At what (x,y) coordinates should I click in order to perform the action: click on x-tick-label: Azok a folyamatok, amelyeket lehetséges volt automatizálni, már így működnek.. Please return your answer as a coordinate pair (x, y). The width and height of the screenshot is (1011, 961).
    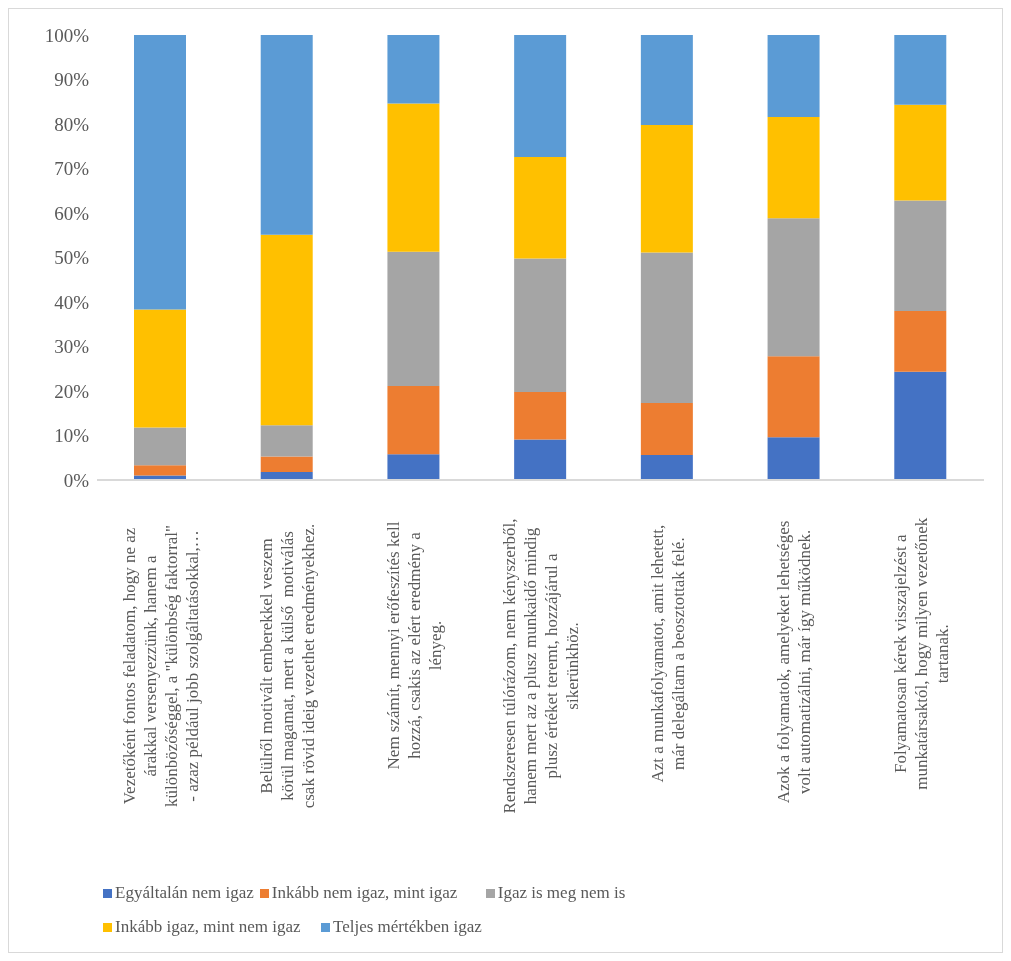
    Looking at the image, I should click on (794, 662).